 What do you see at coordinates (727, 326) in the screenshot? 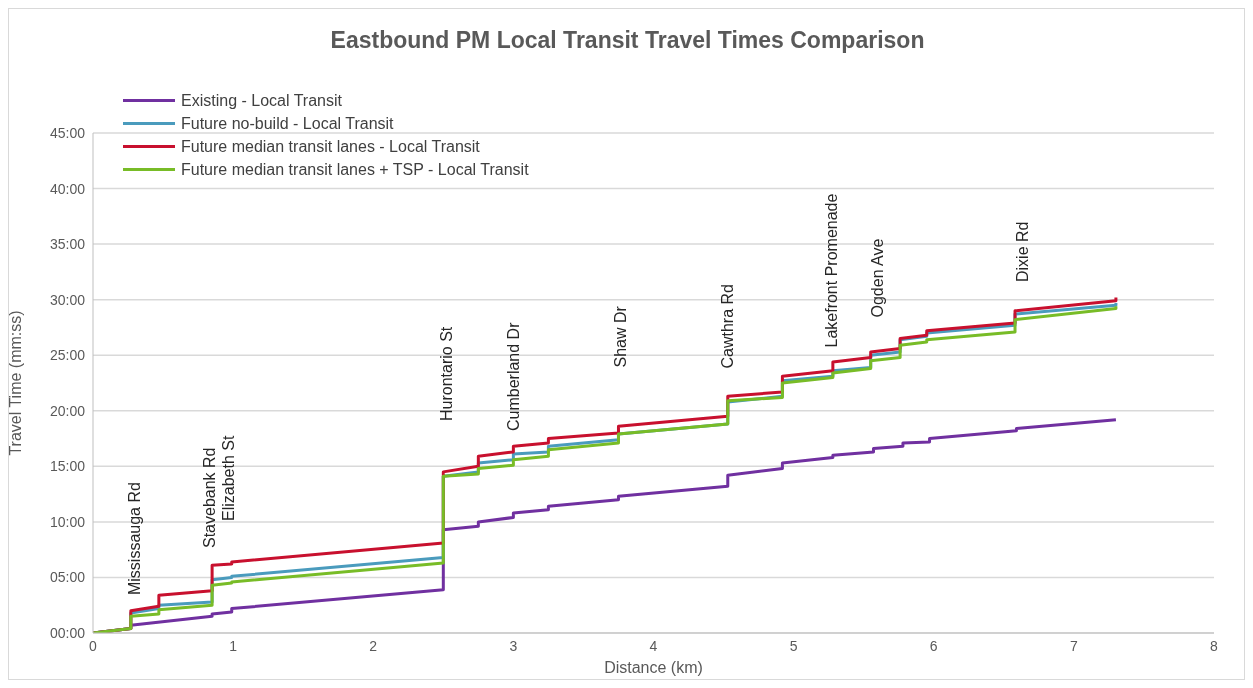
I see `annotation: Cawthra Rd` at bounding box center [727, 326].